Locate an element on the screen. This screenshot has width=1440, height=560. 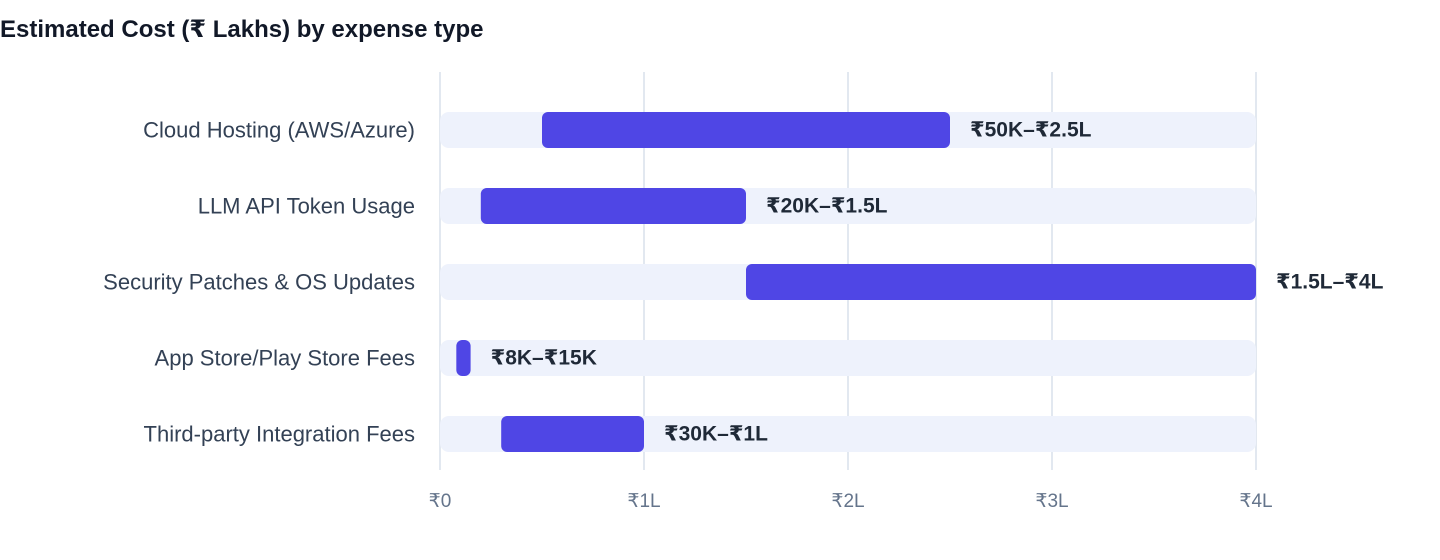
x-tick-label: ₹1L is located at coordinates (643, 501).